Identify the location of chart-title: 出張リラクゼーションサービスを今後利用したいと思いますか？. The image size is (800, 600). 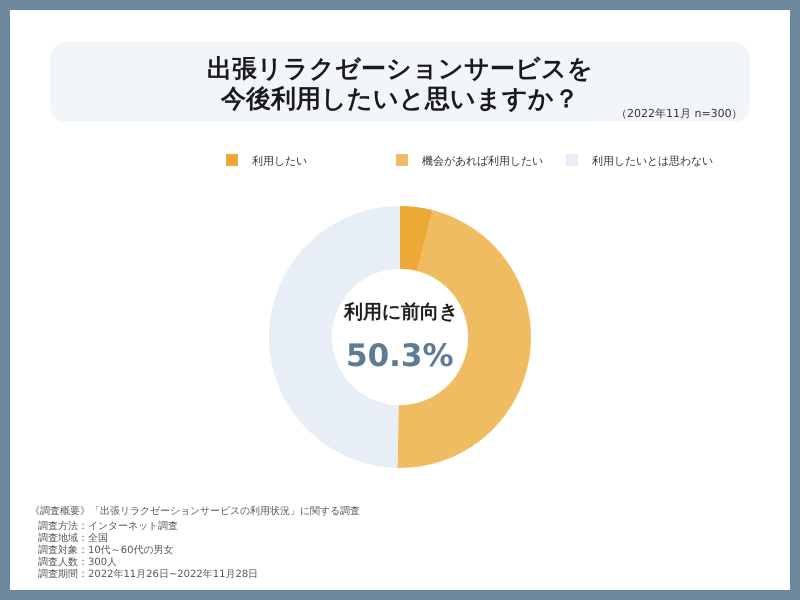
(400, 84).